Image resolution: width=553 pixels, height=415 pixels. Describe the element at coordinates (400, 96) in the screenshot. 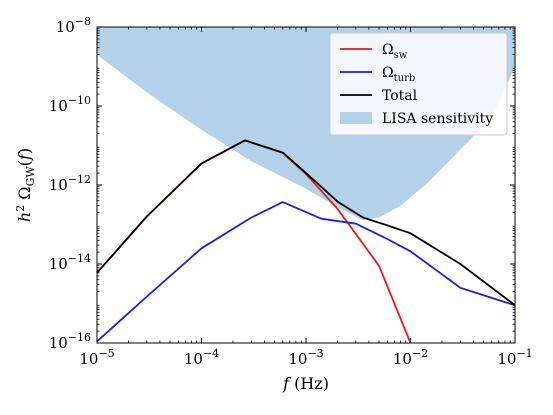

I see `legend-label: Total` at that location.